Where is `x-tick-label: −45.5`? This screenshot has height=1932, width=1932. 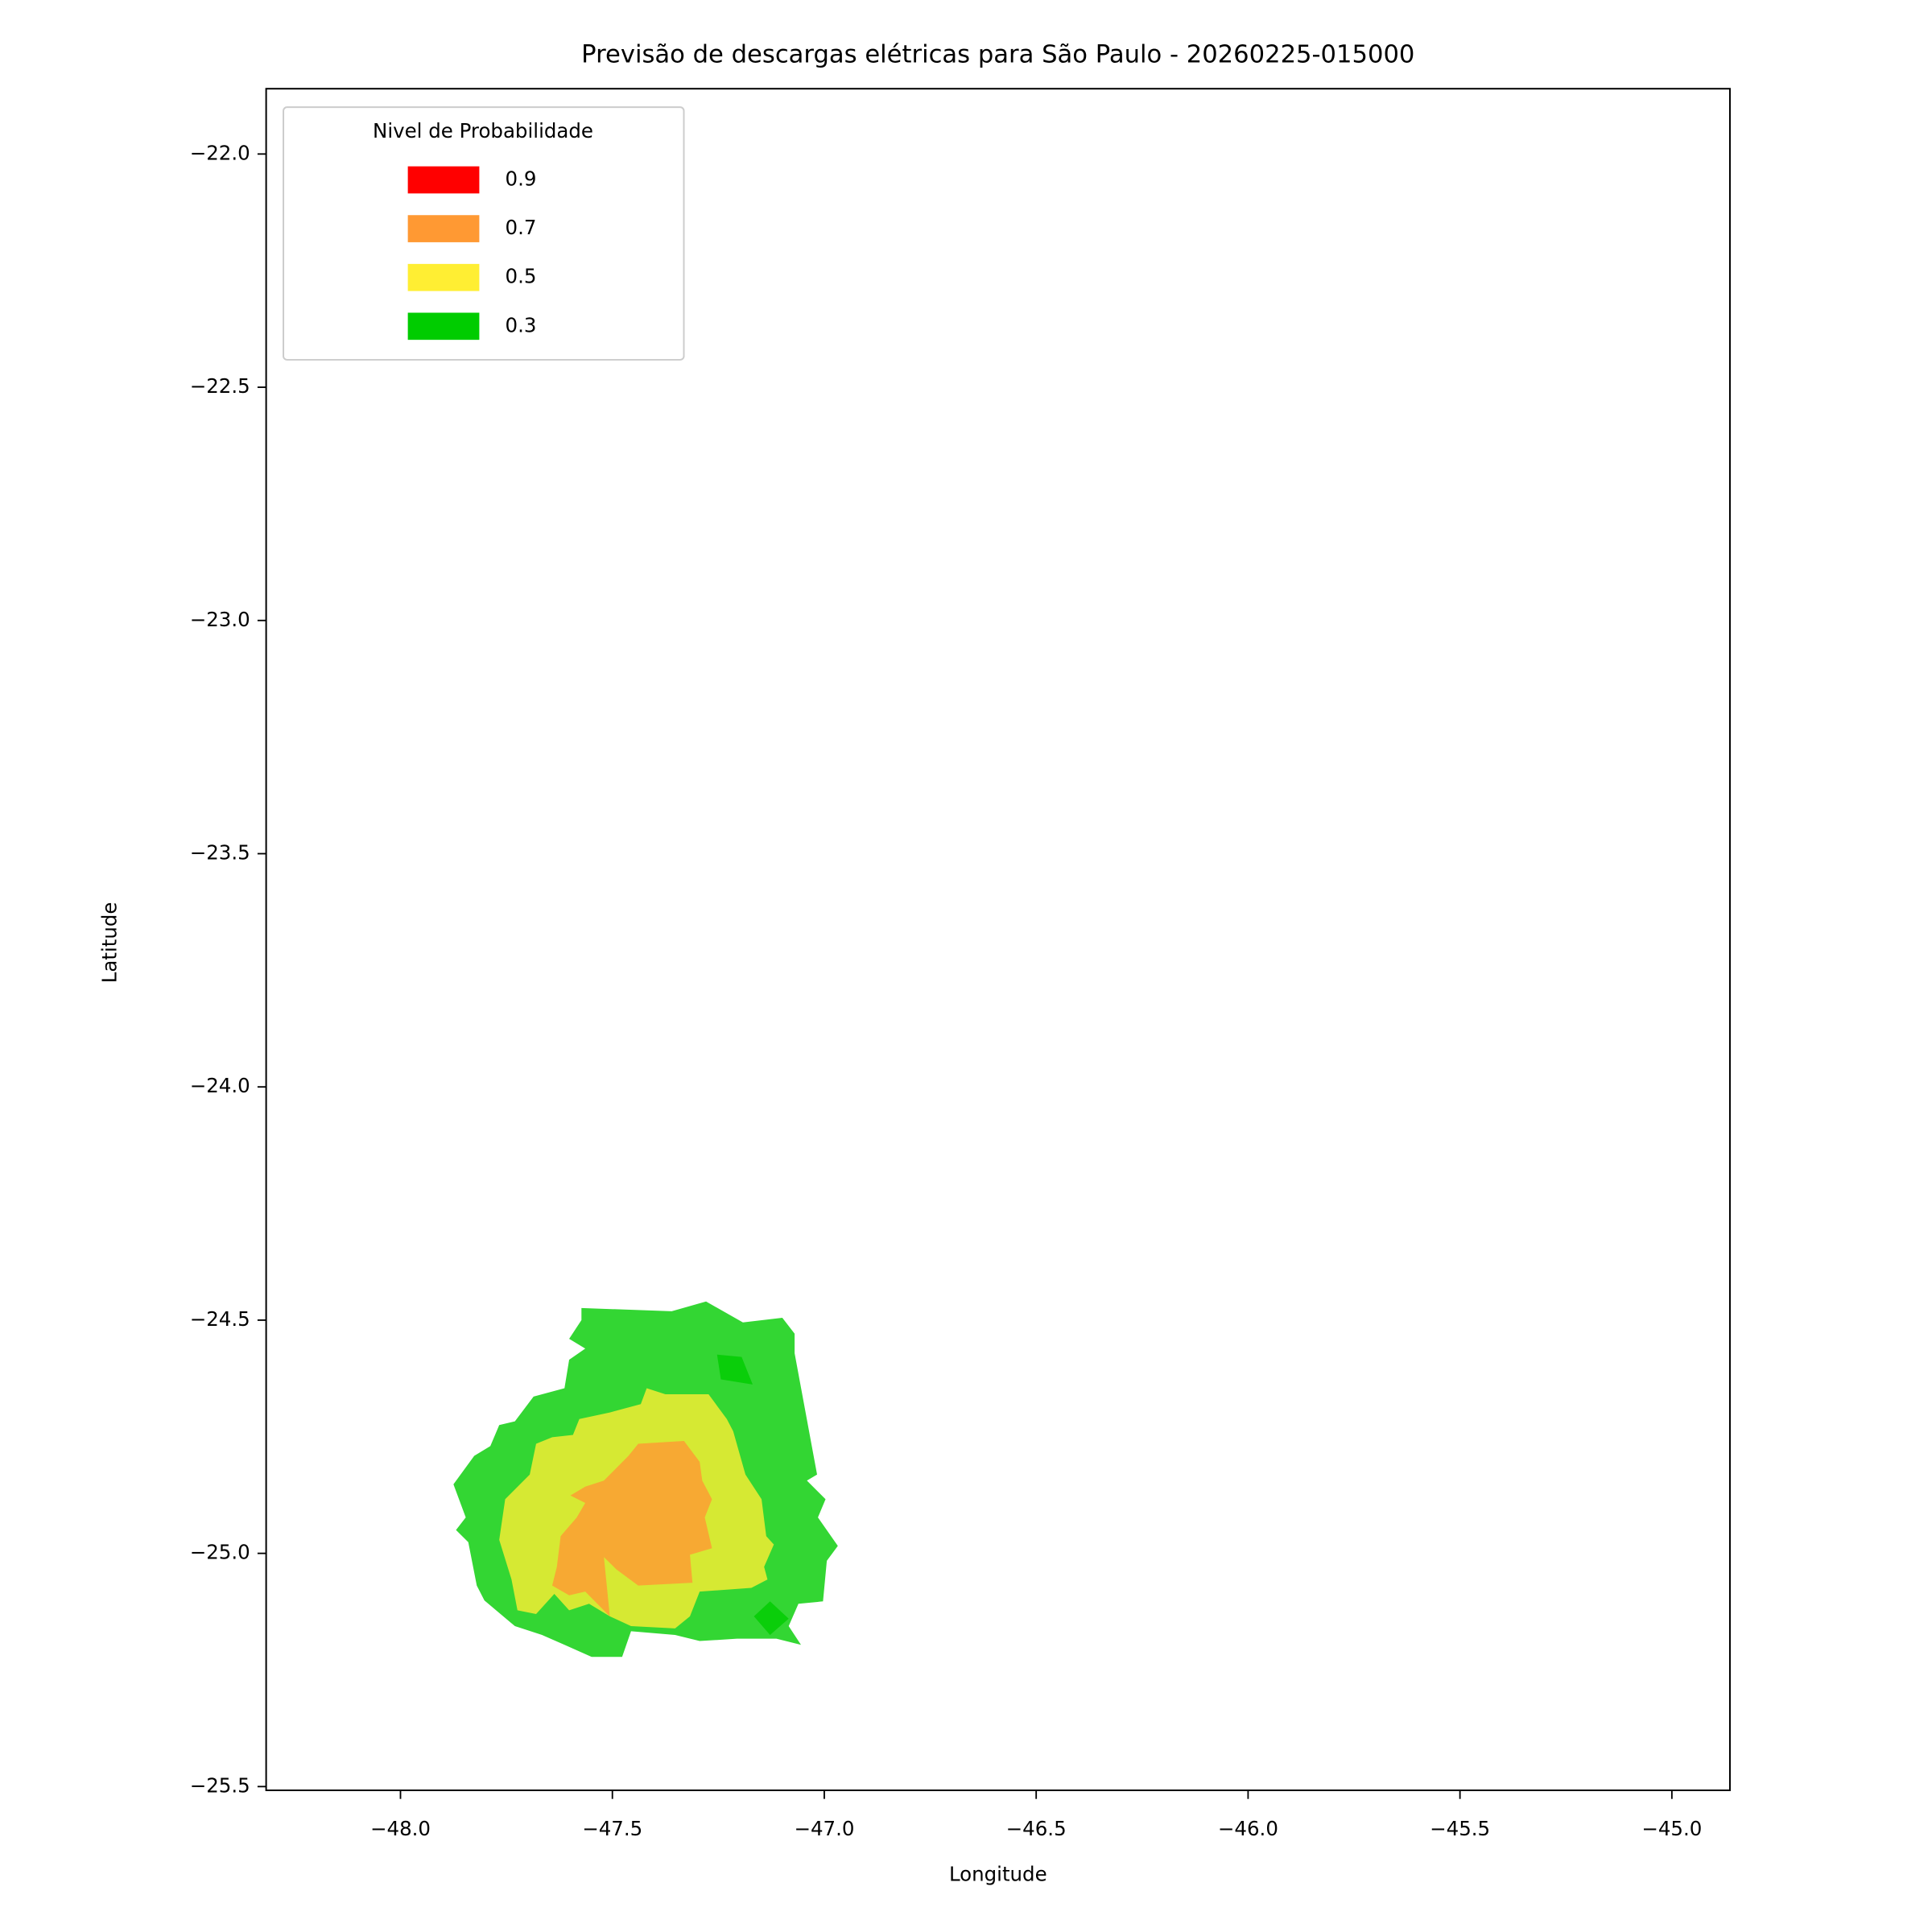
x-tick-label: −45.5 is located at coordinates (1460, 1828).